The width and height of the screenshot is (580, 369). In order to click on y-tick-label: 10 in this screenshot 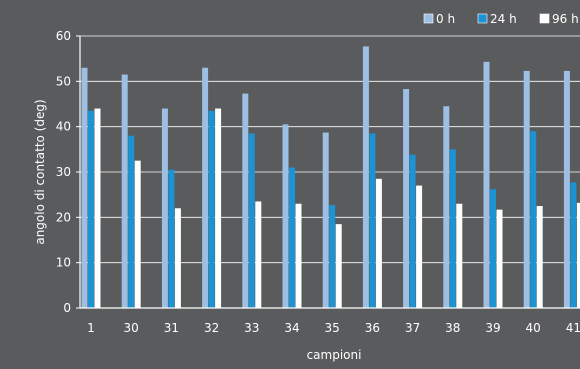, I will do `click(63, 263)`.